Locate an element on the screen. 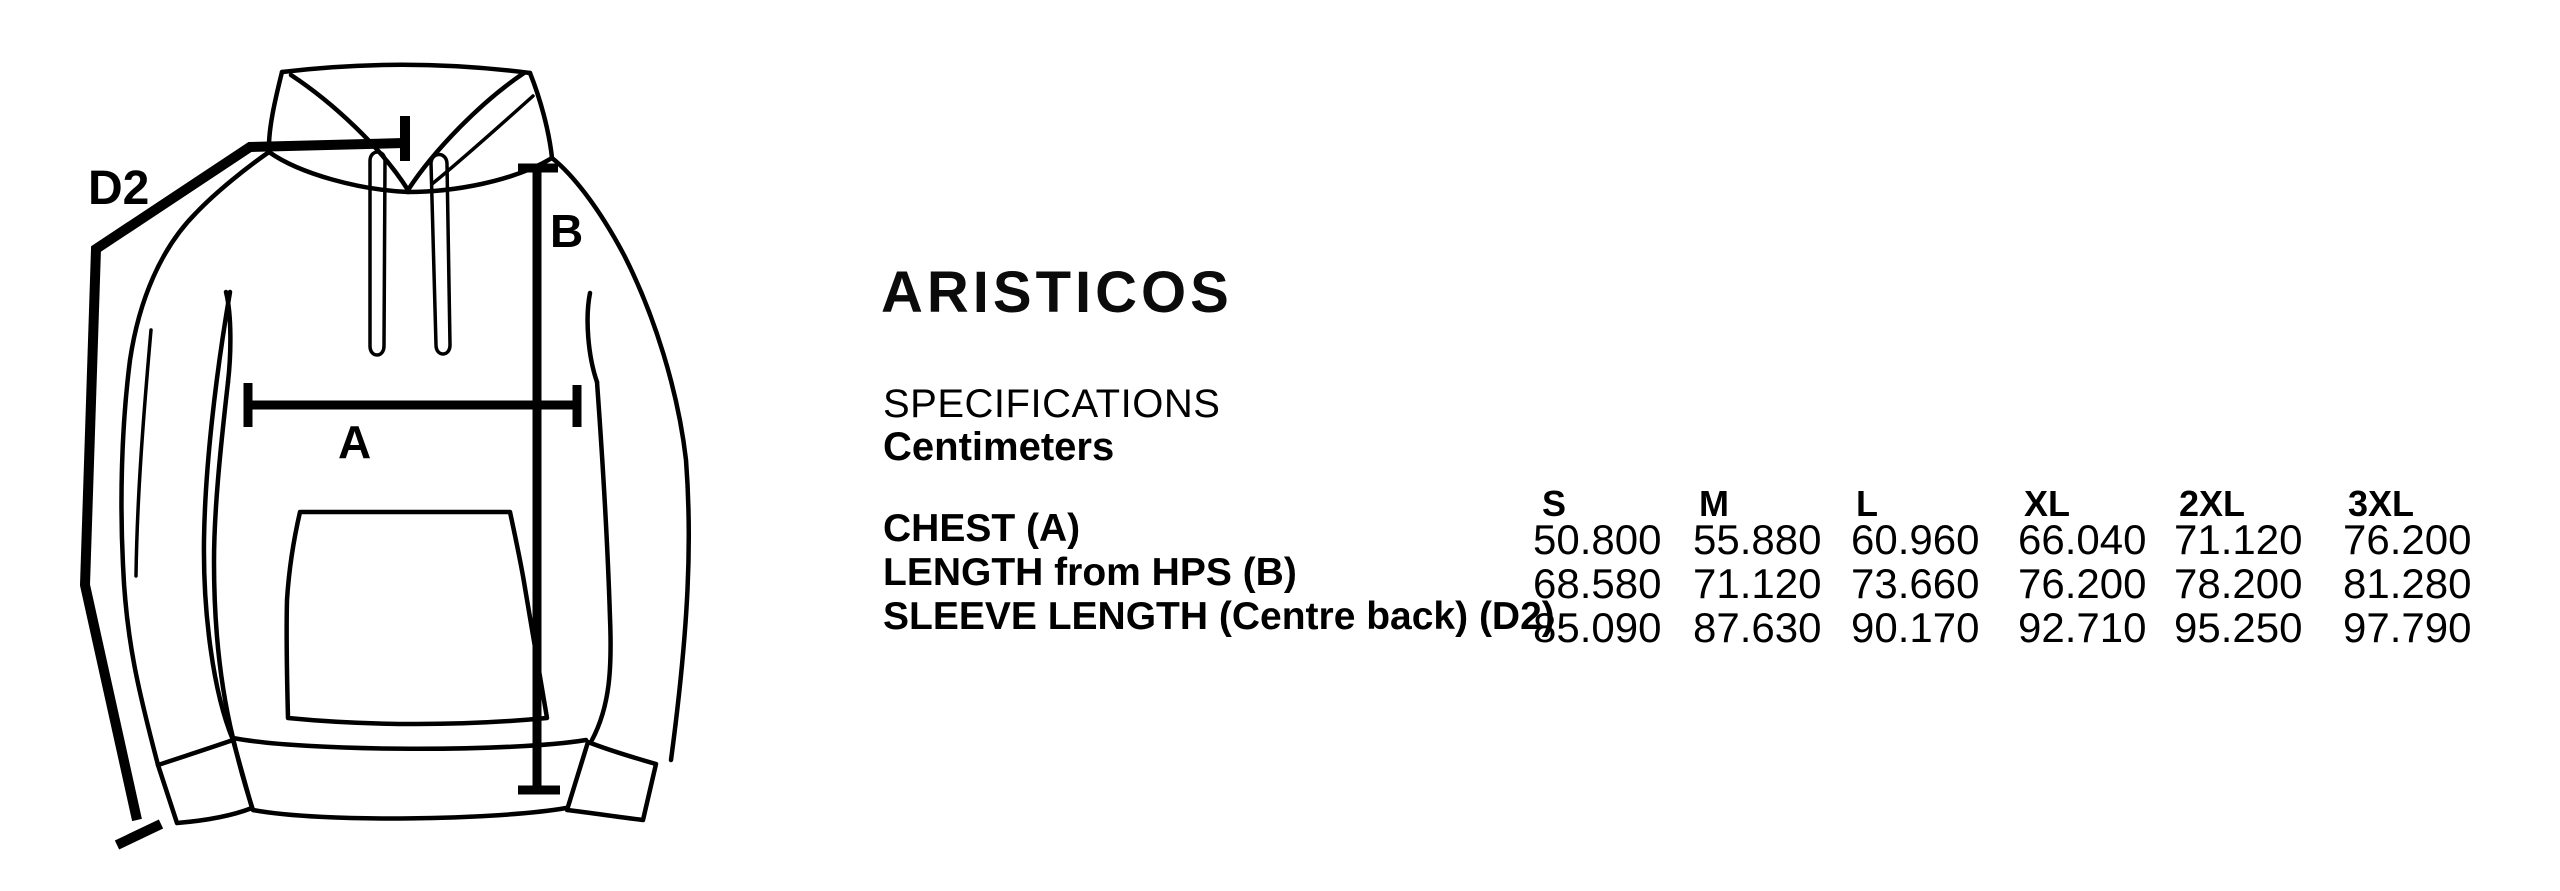 The height and width of the screenshot is (891, 2560). measurement-label-chest: CHEST (A) is located at coordinates (982, 528).